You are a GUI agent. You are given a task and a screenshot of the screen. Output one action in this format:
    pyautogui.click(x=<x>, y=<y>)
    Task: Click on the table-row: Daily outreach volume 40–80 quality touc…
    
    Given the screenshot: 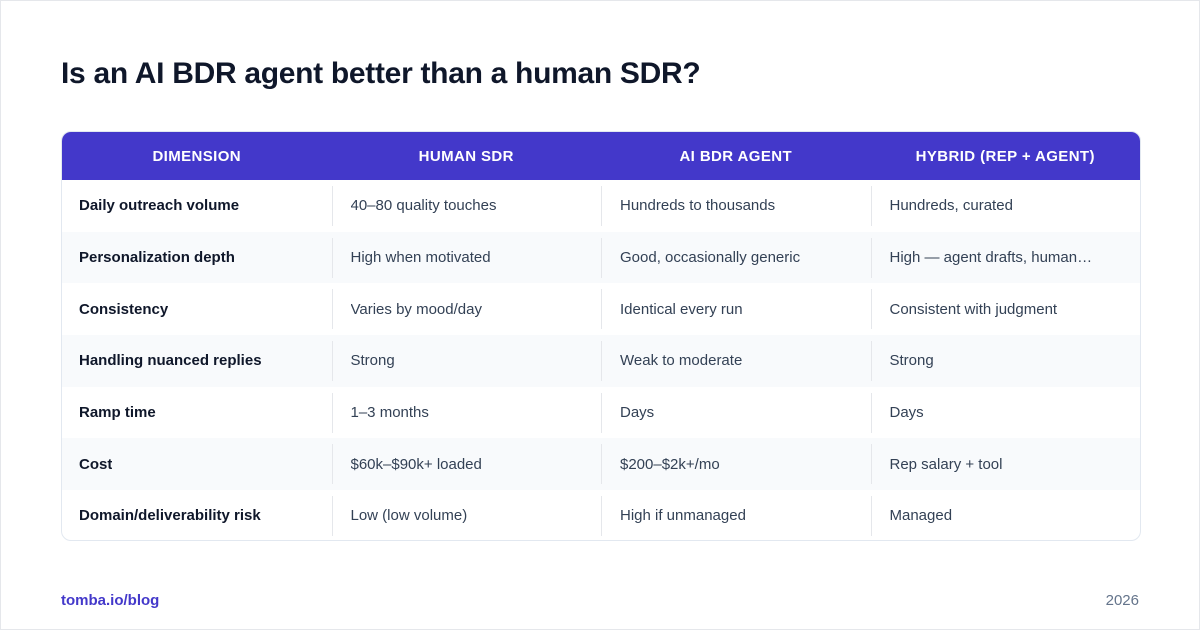 What is the action you would take?
    pyautogui.click(x=601, y=206)
    